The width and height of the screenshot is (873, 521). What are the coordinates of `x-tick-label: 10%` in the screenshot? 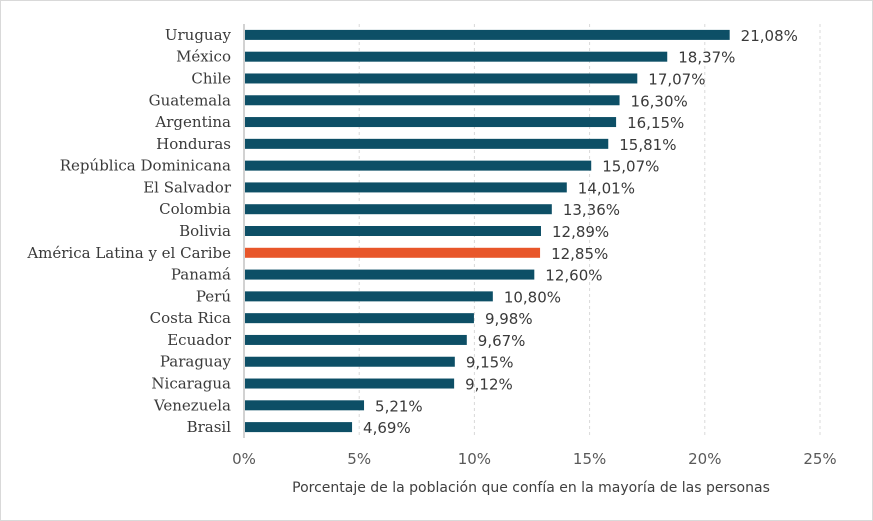 It's located at (474, 459).